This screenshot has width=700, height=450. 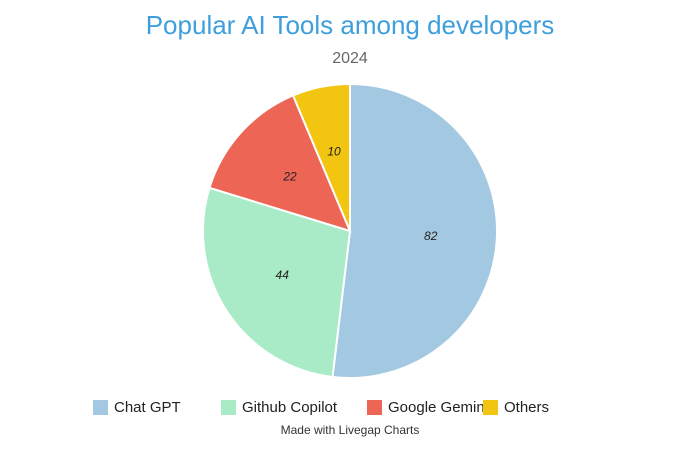 What do you see at coordinates (283, 275) in the screenshot?
I see `pie-data-label: 44` at bounding box center [283, 275].